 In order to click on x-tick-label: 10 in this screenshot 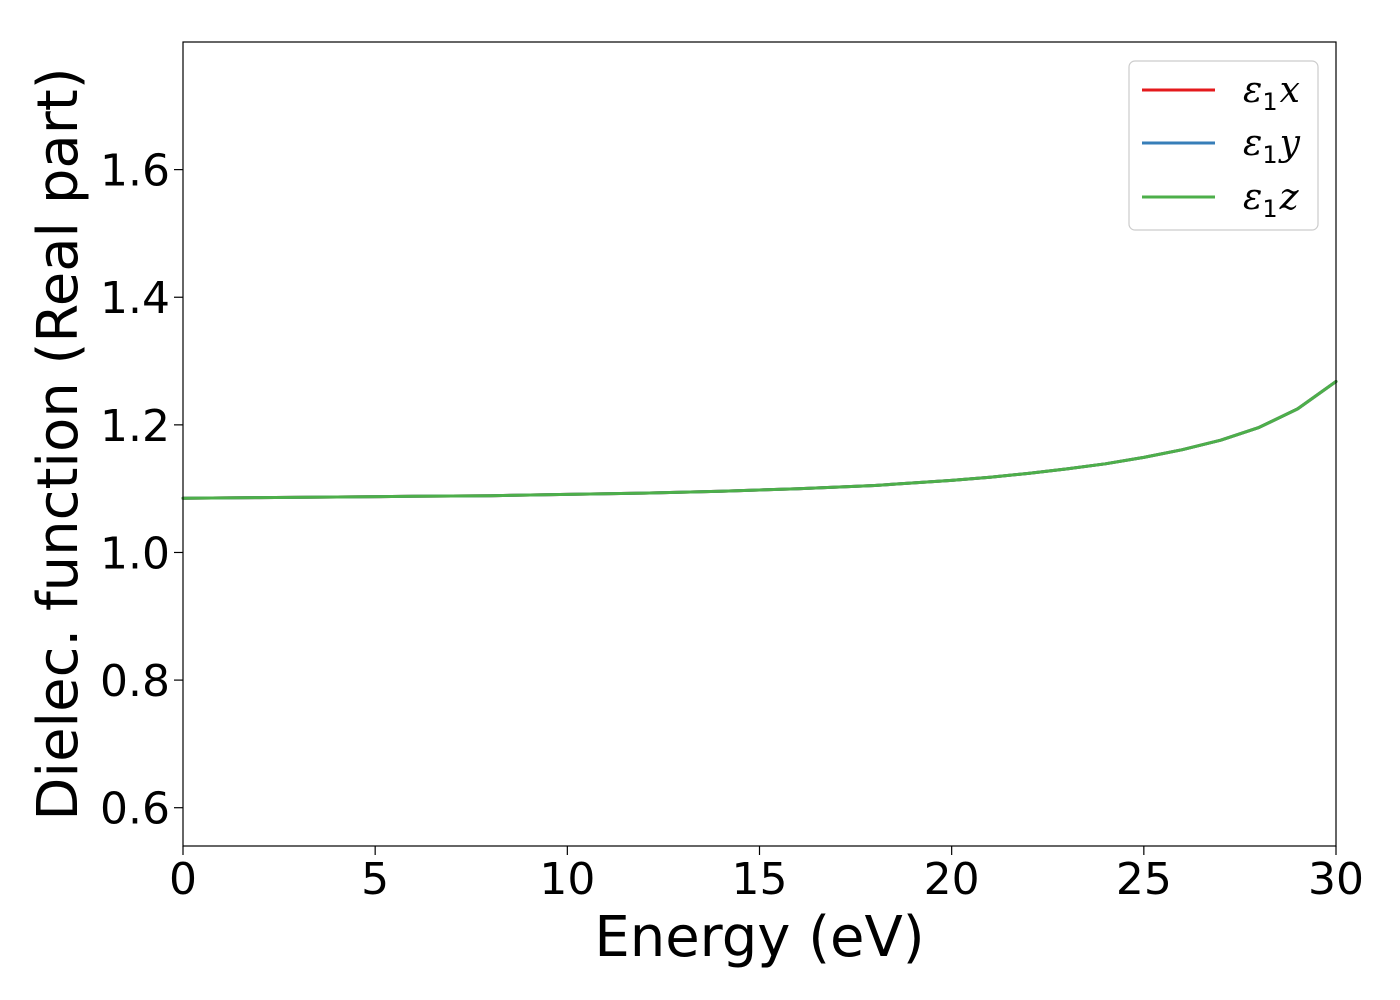, I will do `click(567, 879)`.